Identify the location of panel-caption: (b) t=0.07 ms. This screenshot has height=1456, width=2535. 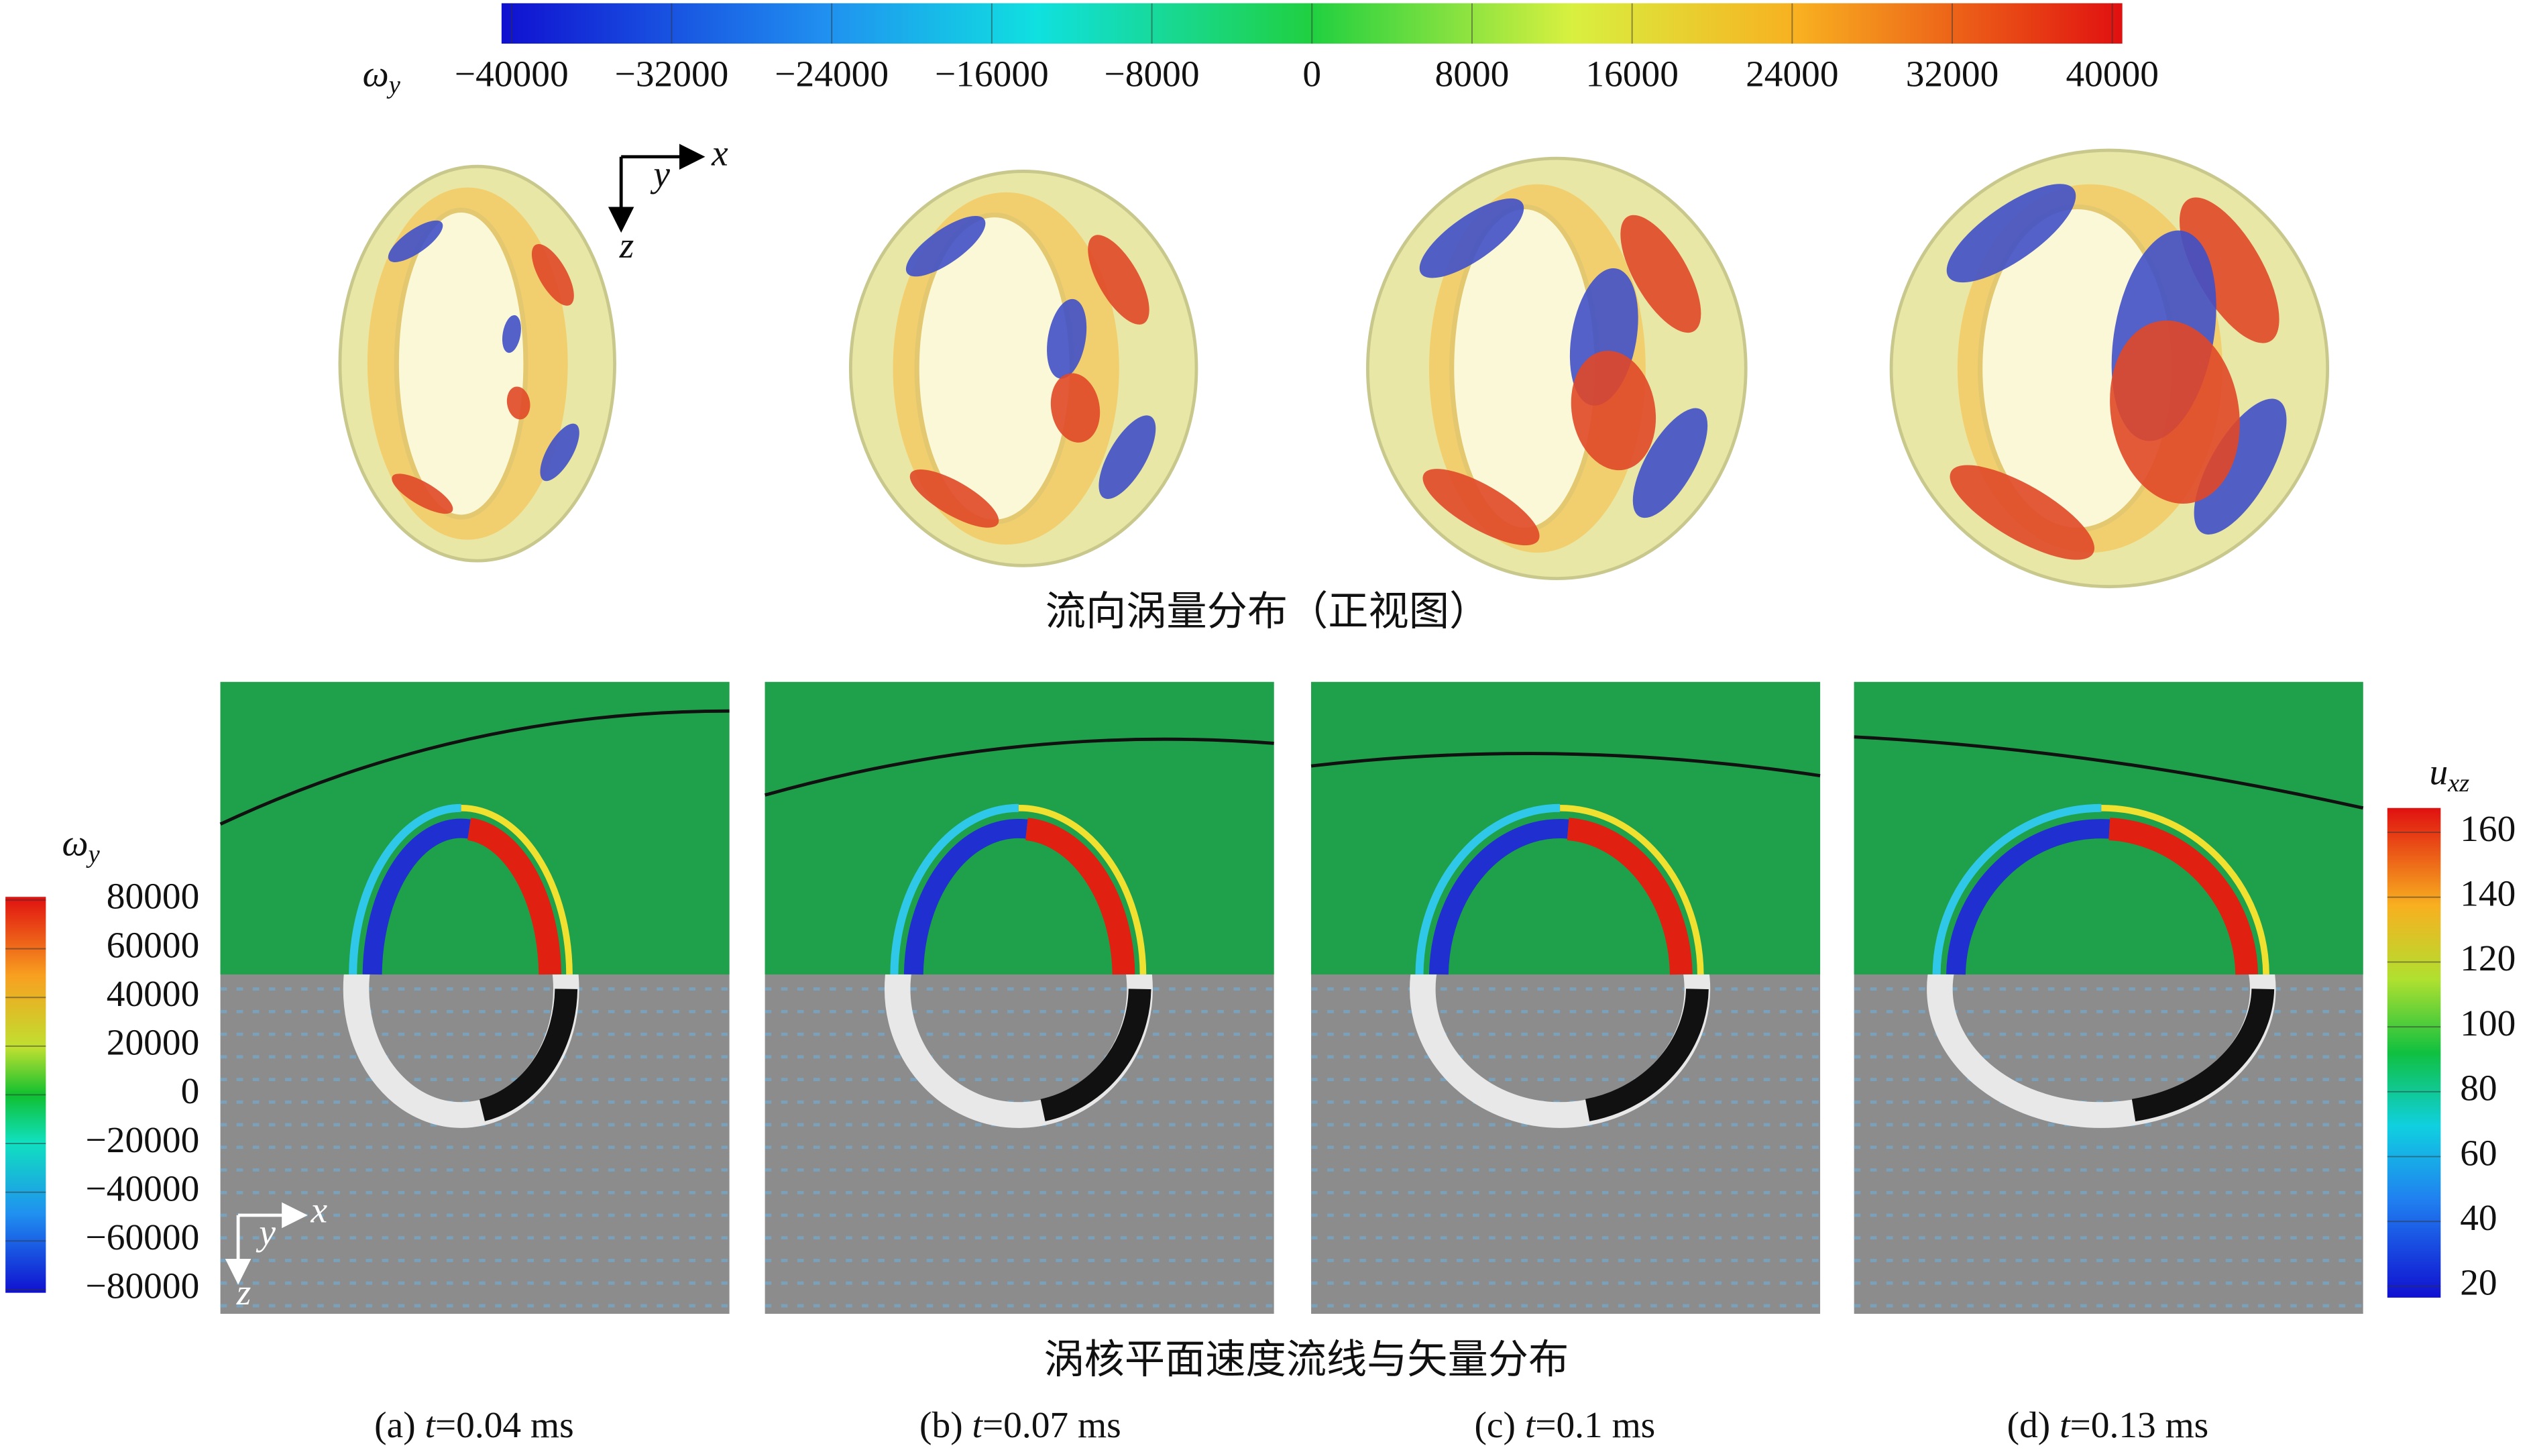
(1020, 1424).